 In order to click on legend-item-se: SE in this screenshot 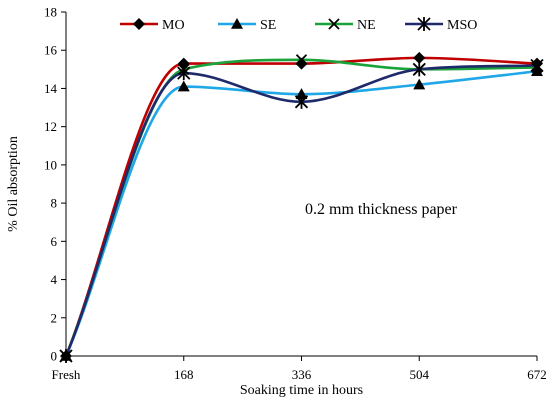, I will do `click(247, 25)`.